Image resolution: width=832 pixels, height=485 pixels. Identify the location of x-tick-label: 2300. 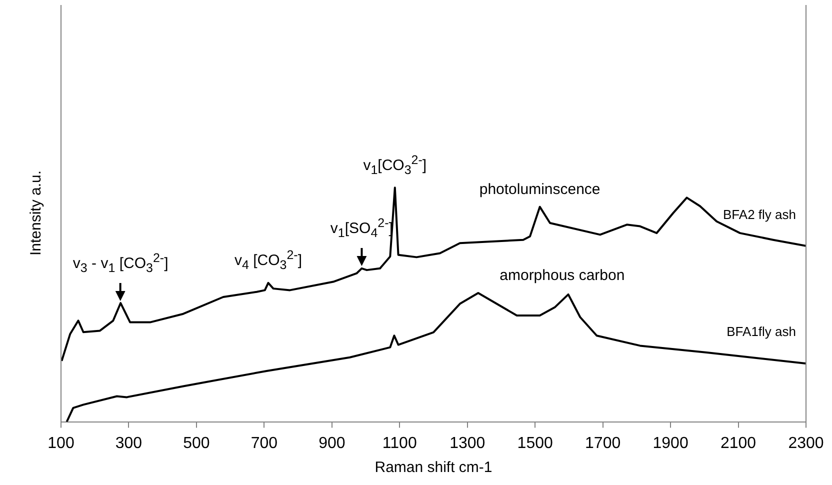
(806, 443).